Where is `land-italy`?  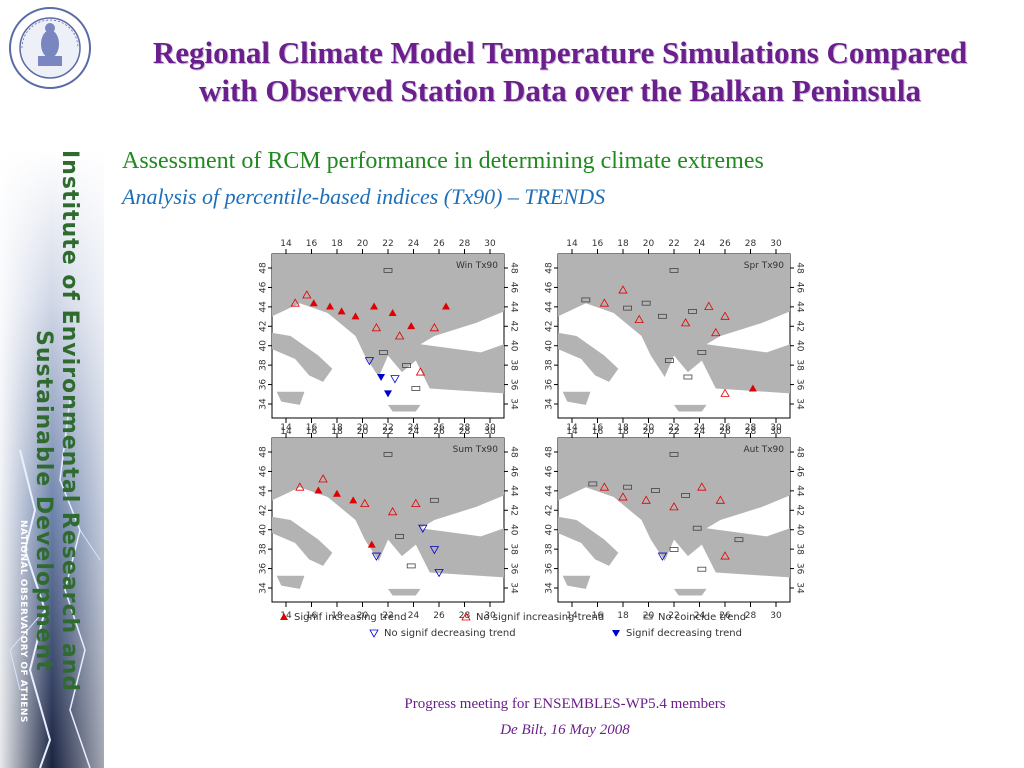
land-italy is located at coordinates (302, 541).